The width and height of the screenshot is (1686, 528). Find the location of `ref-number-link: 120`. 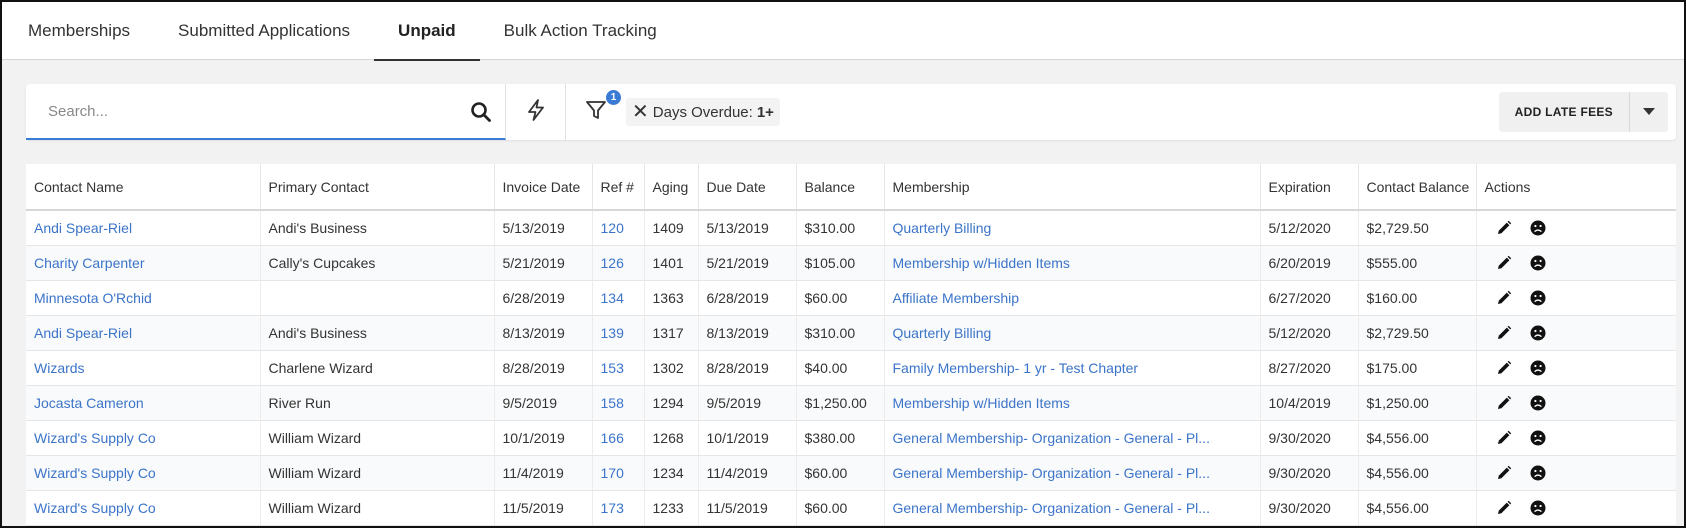

ref-number-link: 120 is located at coordinates (618, 228).